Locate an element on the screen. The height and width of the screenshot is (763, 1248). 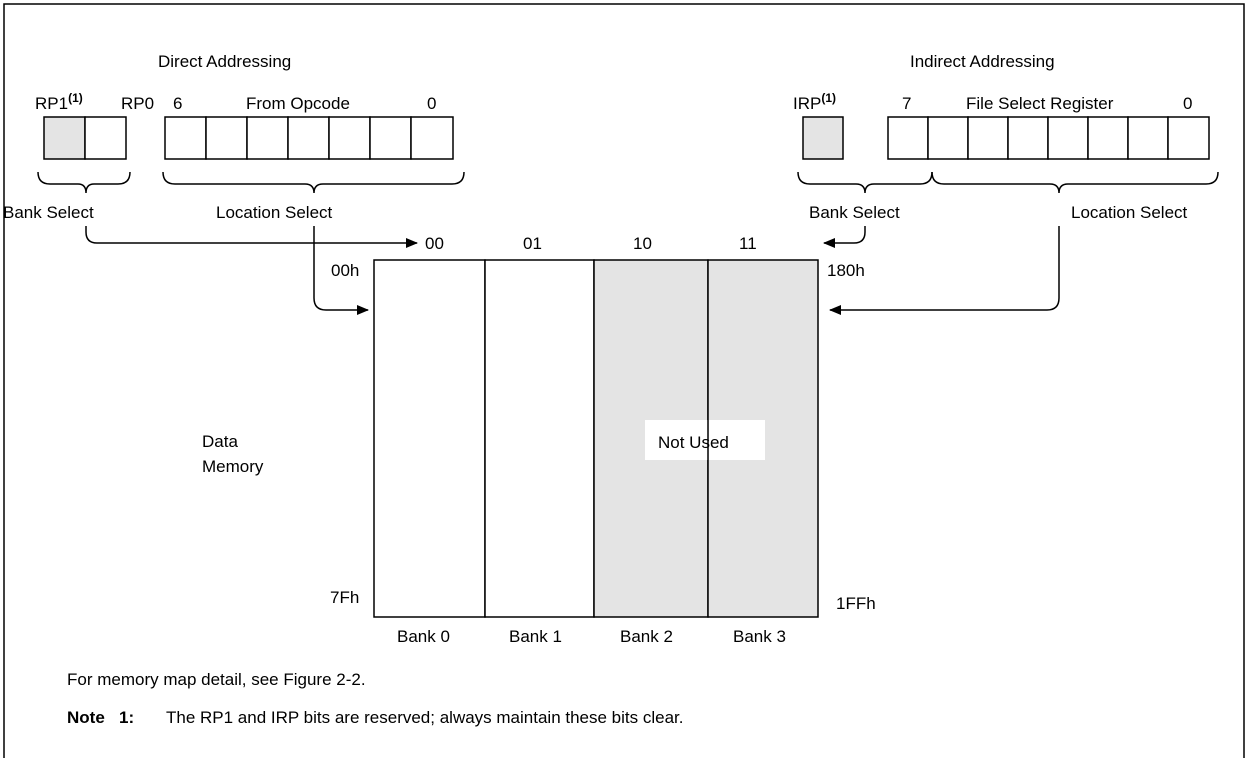
indirect-bank-select-arrow is located at coordinates (844, 237).